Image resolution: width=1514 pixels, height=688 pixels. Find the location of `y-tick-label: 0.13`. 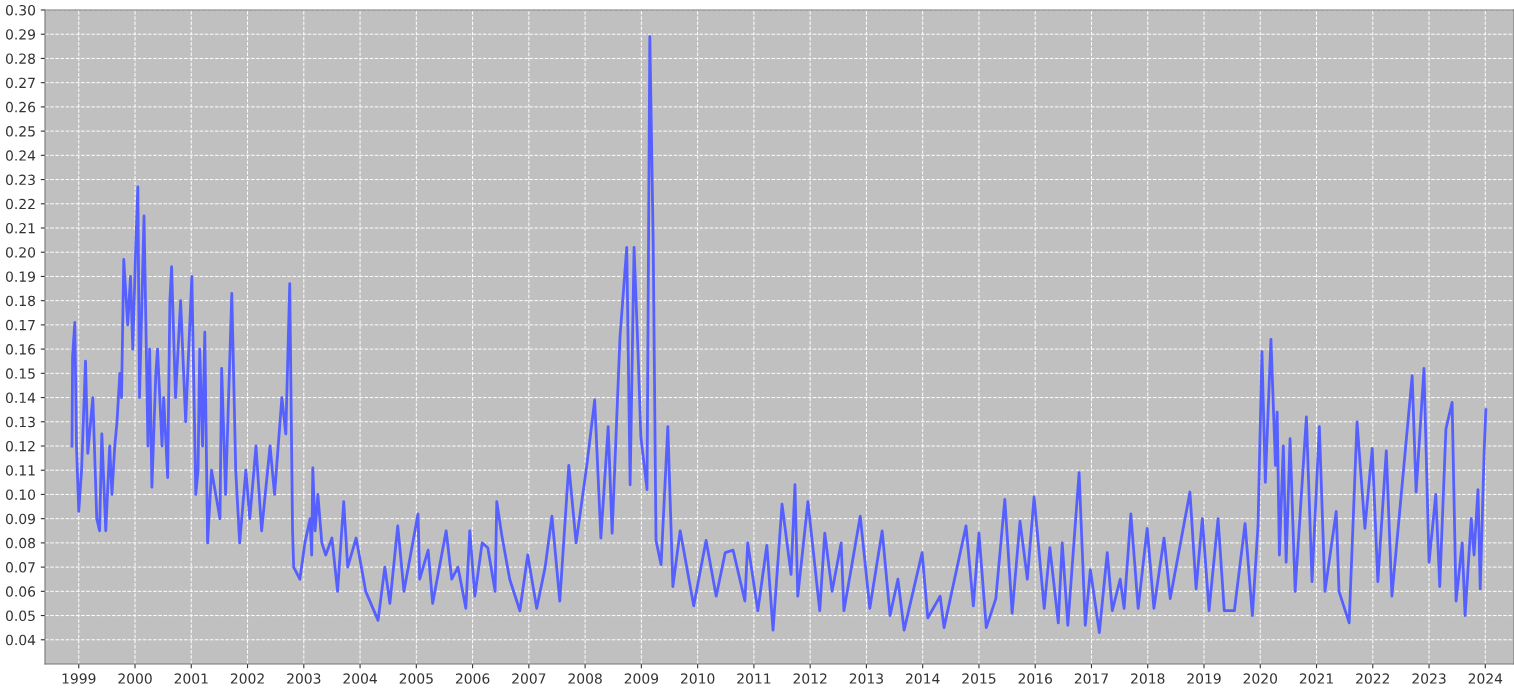

y-tick-label: 0.13 is located at coordinates (20, 422).